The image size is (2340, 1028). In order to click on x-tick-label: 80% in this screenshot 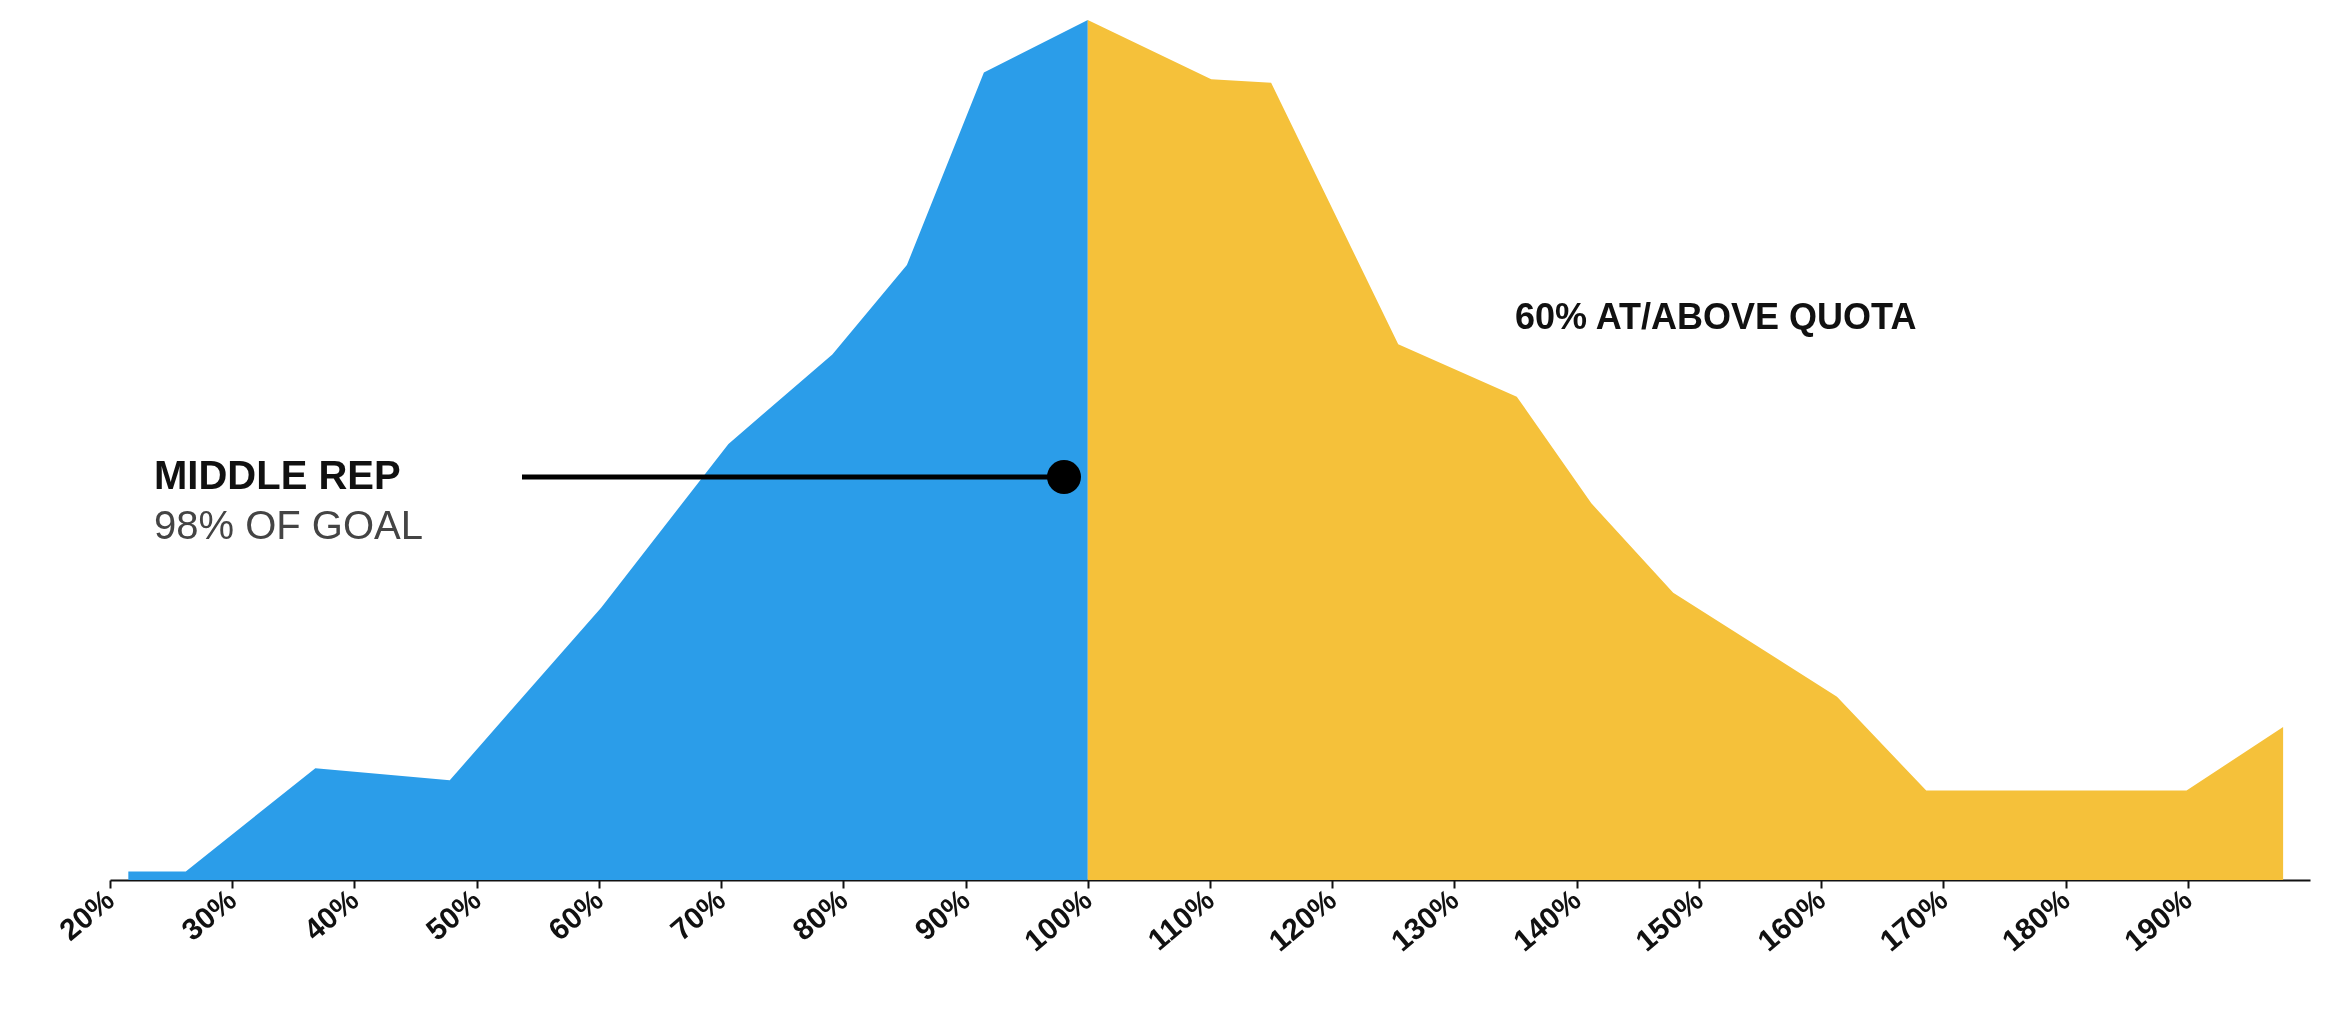, I will do `click(820, 914)`.